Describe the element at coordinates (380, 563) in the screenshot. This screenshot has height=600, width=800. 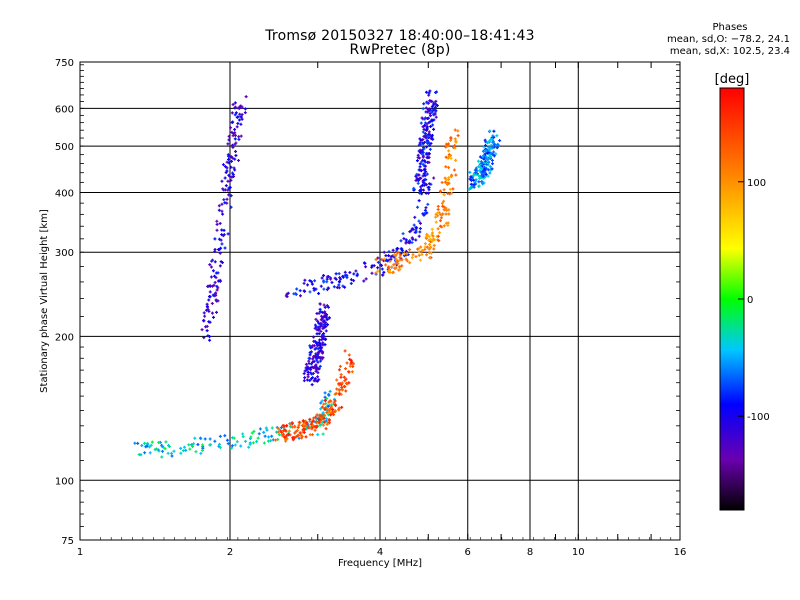
I see `x-axis-title: Frequency [MHz]` at that location.